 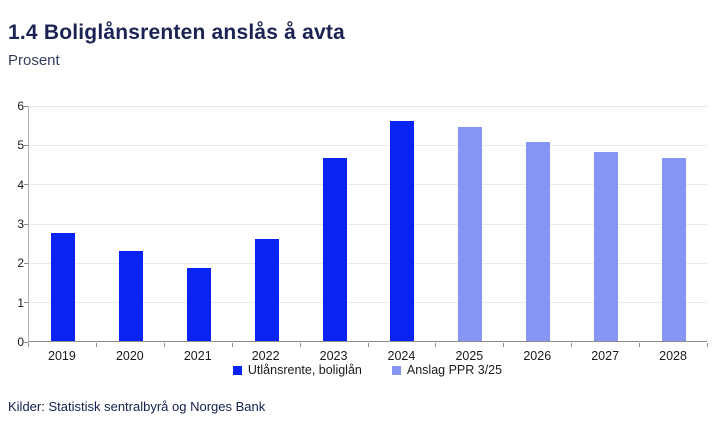 I want to click on x-tick-label-2026: 2026, so click(x=537, y=356).